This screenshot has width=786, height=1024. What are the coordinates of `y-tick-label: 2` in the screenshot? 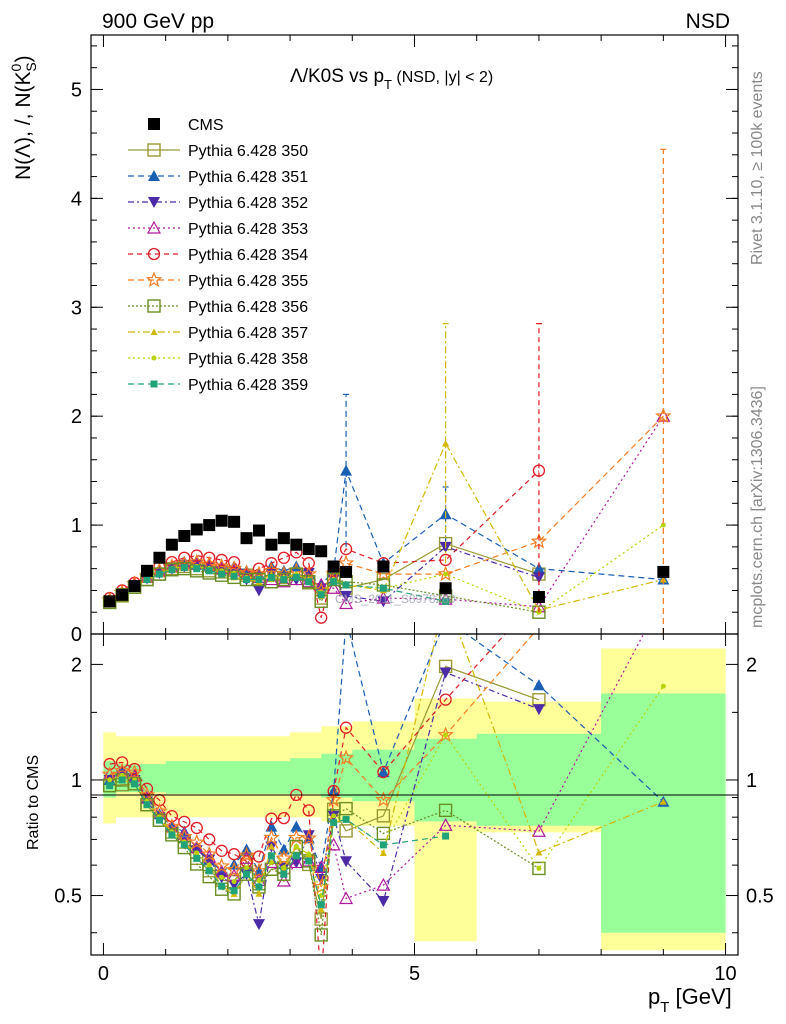 It's located at (76, 417).